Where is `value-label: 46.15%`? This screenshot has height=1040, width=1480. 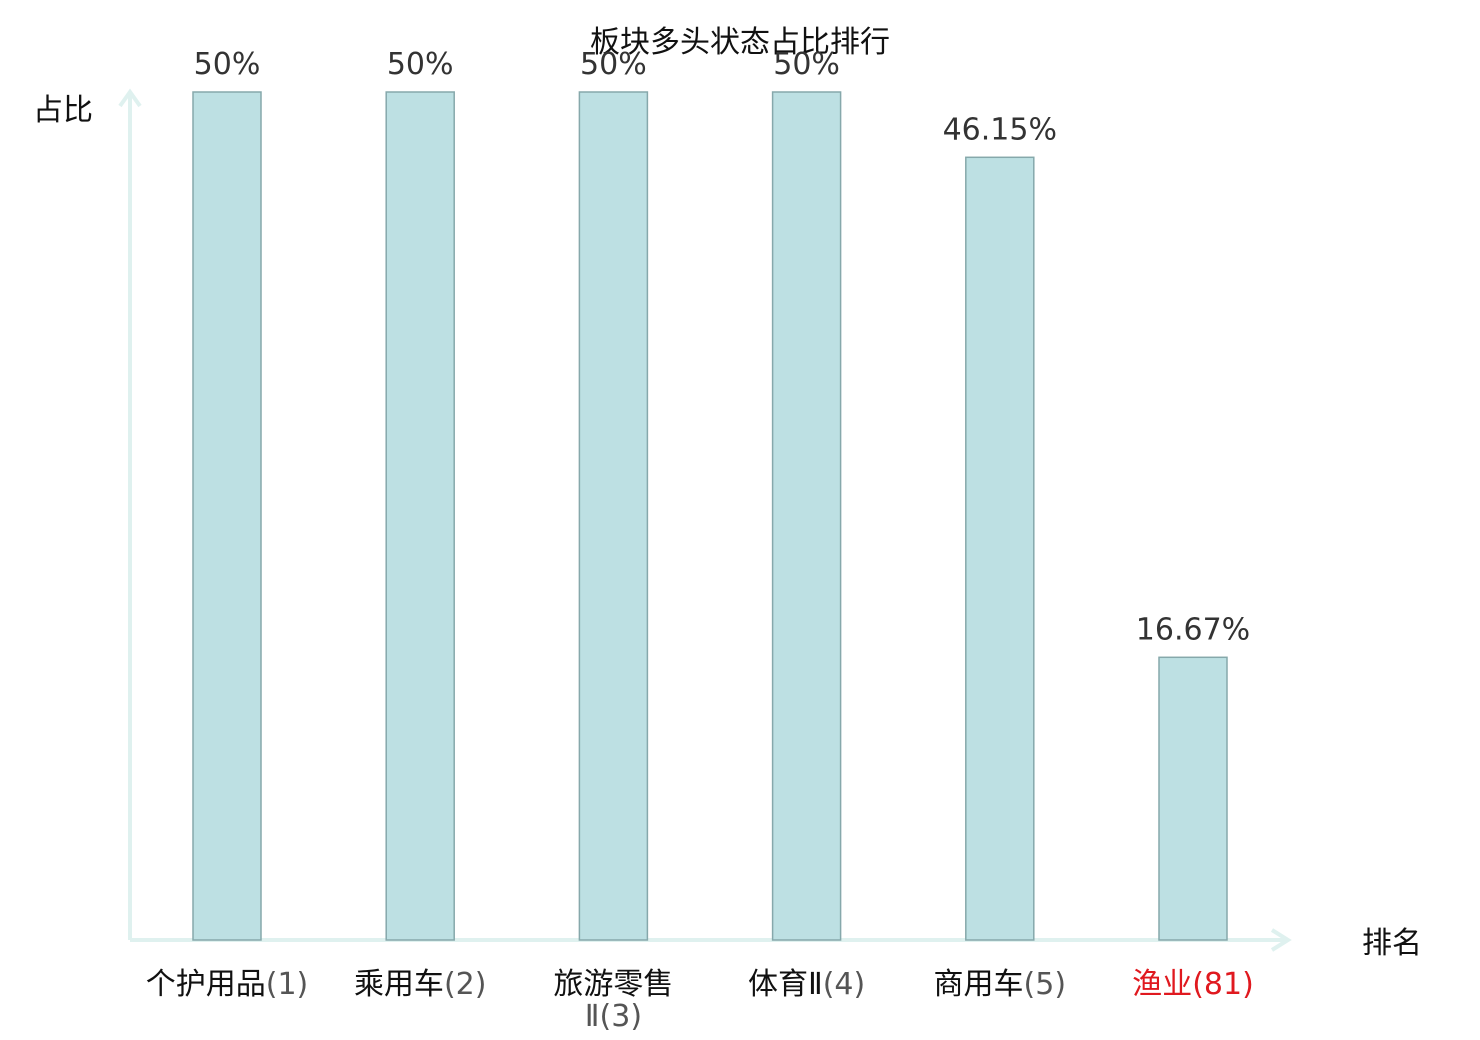 value-label: 46.15% is located at coordinates (1000, 129).